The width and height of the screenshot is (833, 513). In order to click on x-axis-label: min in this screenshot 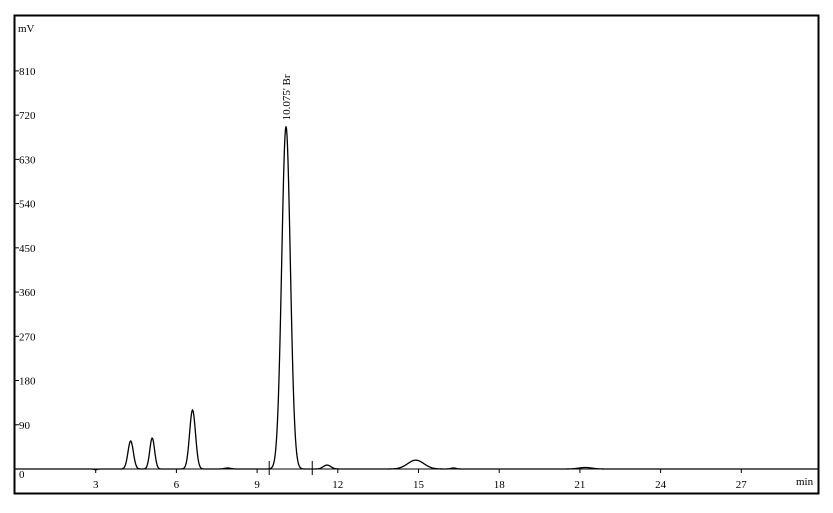, I will do `click(805, 482)`.